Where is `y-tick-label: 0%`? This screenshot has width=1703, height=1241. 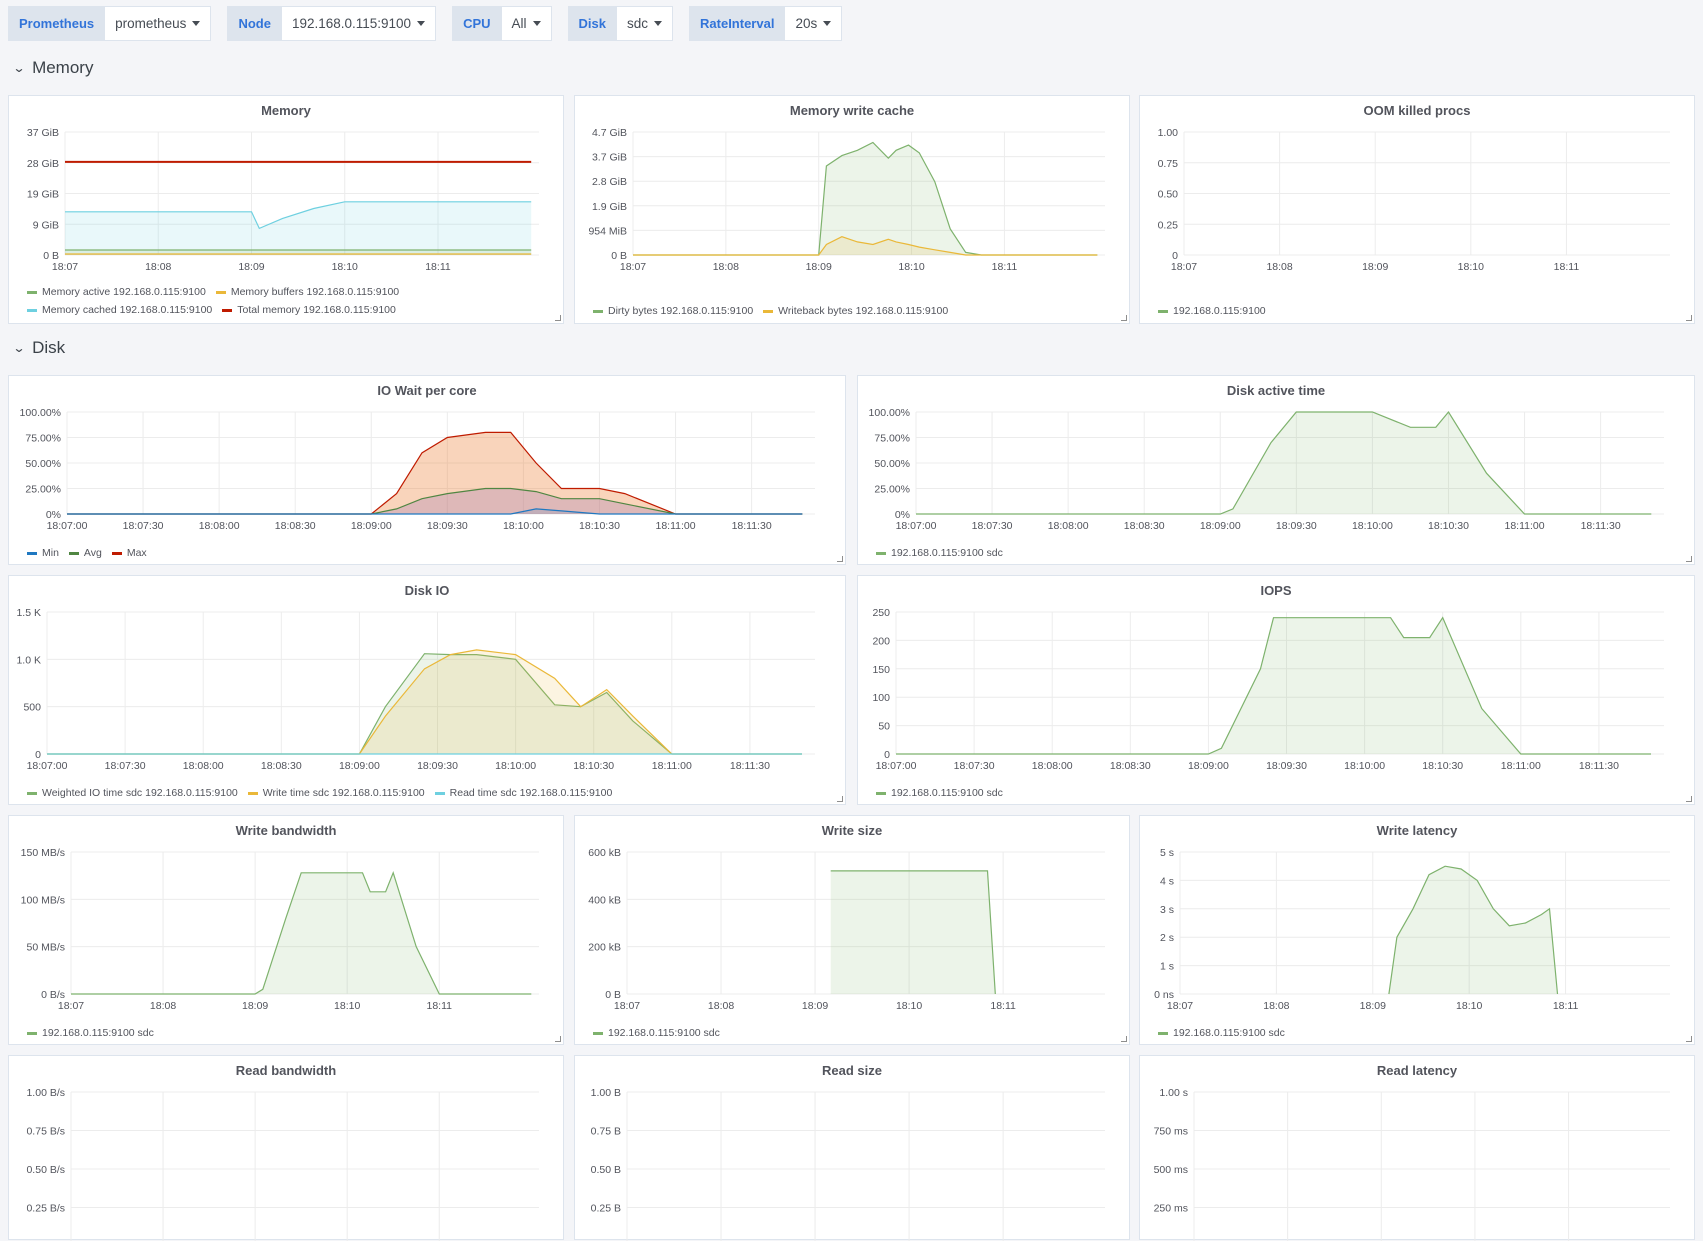 y-tick-label: 0% is located at coordinates (53, 515).